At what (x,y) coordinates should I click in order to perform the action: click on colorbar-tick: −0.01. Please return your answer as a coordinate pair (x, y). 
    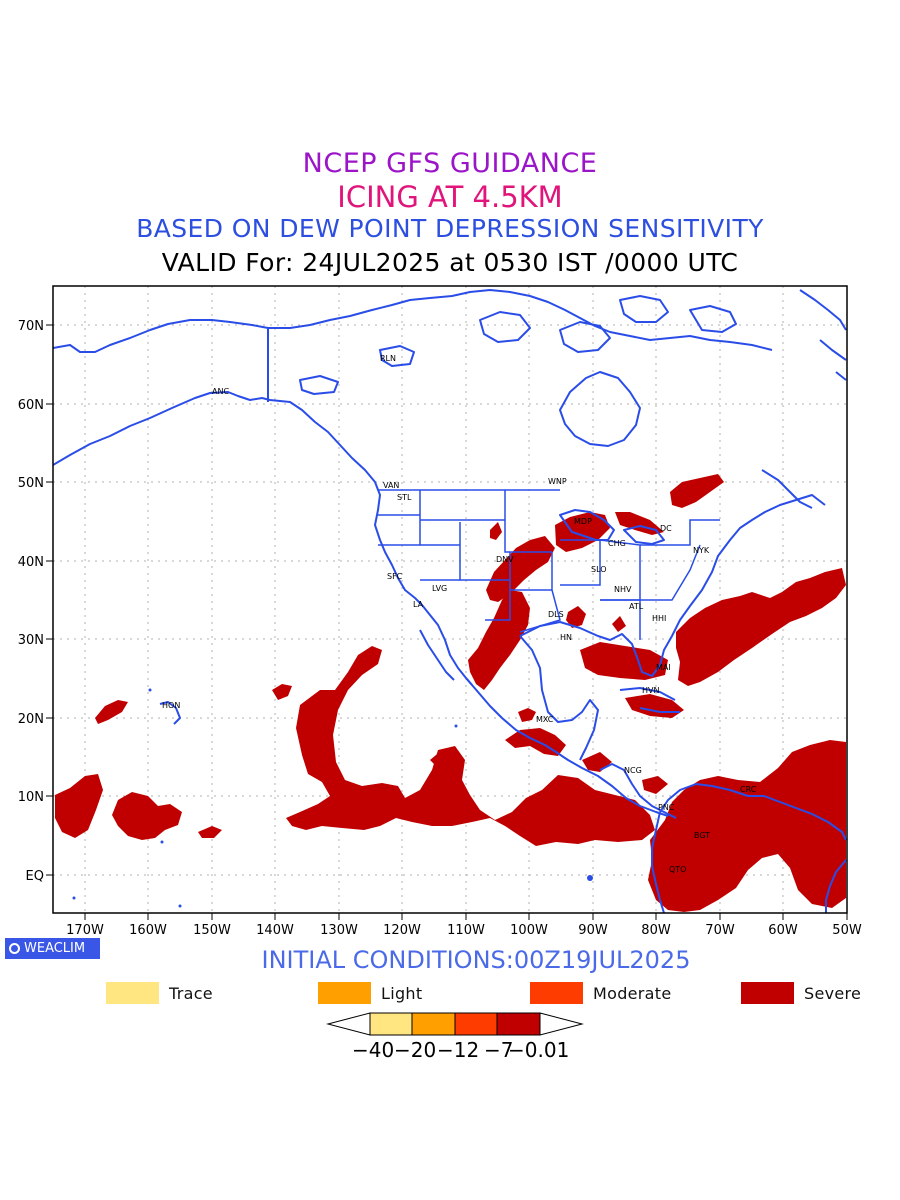
    Looking at the image, I should click on (539, 1050).